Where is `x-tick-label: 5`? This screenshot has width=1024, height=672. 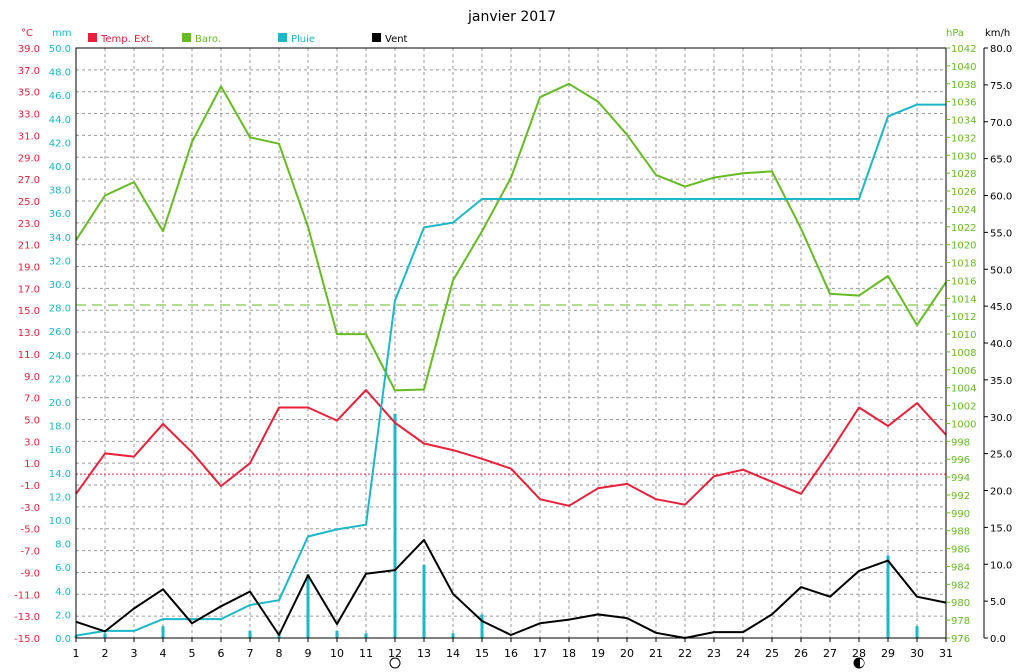 x-tick-label: 5 is located at coordinates (192, 653).